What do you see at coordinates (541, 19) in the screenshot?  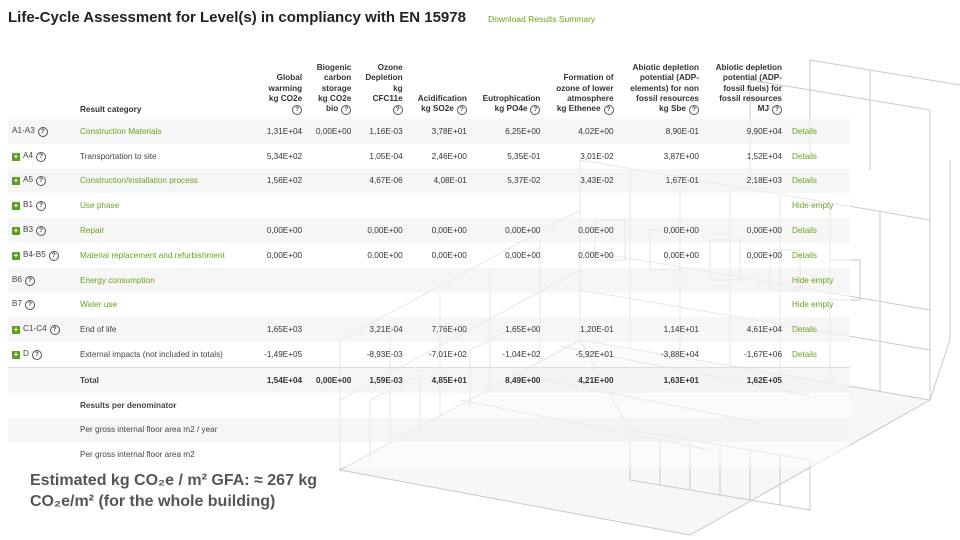 I see `download-results-summary-link: Download Results Summary` at bounding box center [541, 19].